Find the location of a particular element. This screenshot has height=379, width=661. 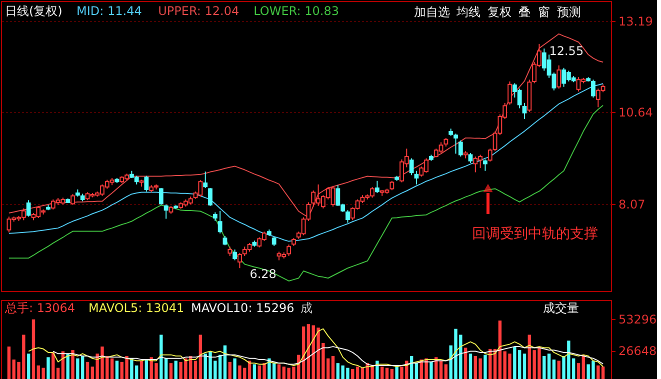

annotation: 均线 is located at coordinates (468, 12).